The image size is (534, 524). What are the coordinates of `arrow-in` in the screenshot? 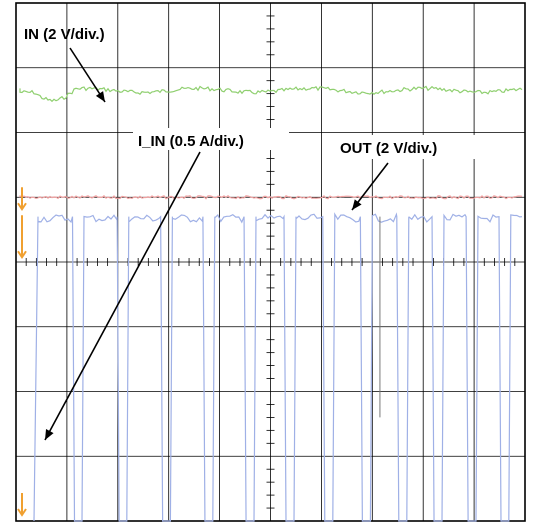 It's located at (87, 75).